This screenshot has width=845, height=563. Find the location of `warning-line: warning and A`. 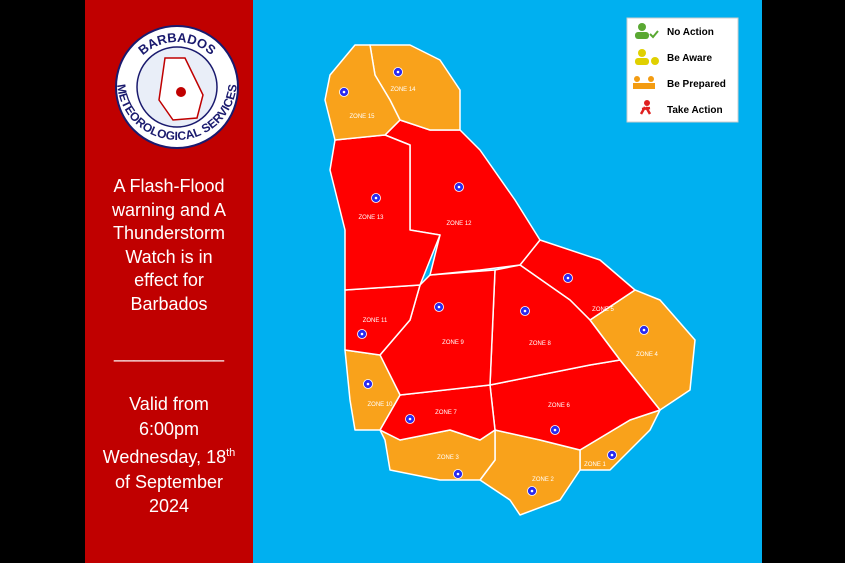

warning-line: warning and A is located at coordinates (169, 209).